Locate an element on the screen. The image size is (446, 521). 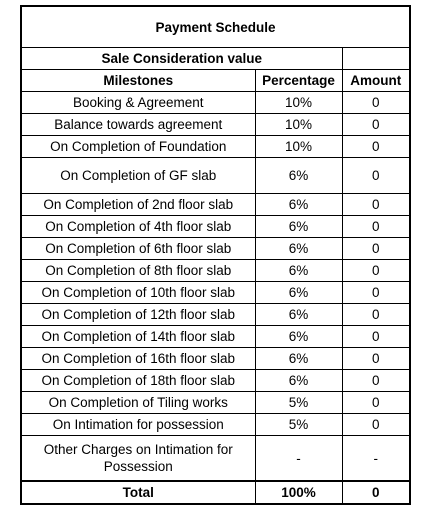
table-row: On Completion of 4th floor slab 6% 0 is located at coordinates (215, 226).